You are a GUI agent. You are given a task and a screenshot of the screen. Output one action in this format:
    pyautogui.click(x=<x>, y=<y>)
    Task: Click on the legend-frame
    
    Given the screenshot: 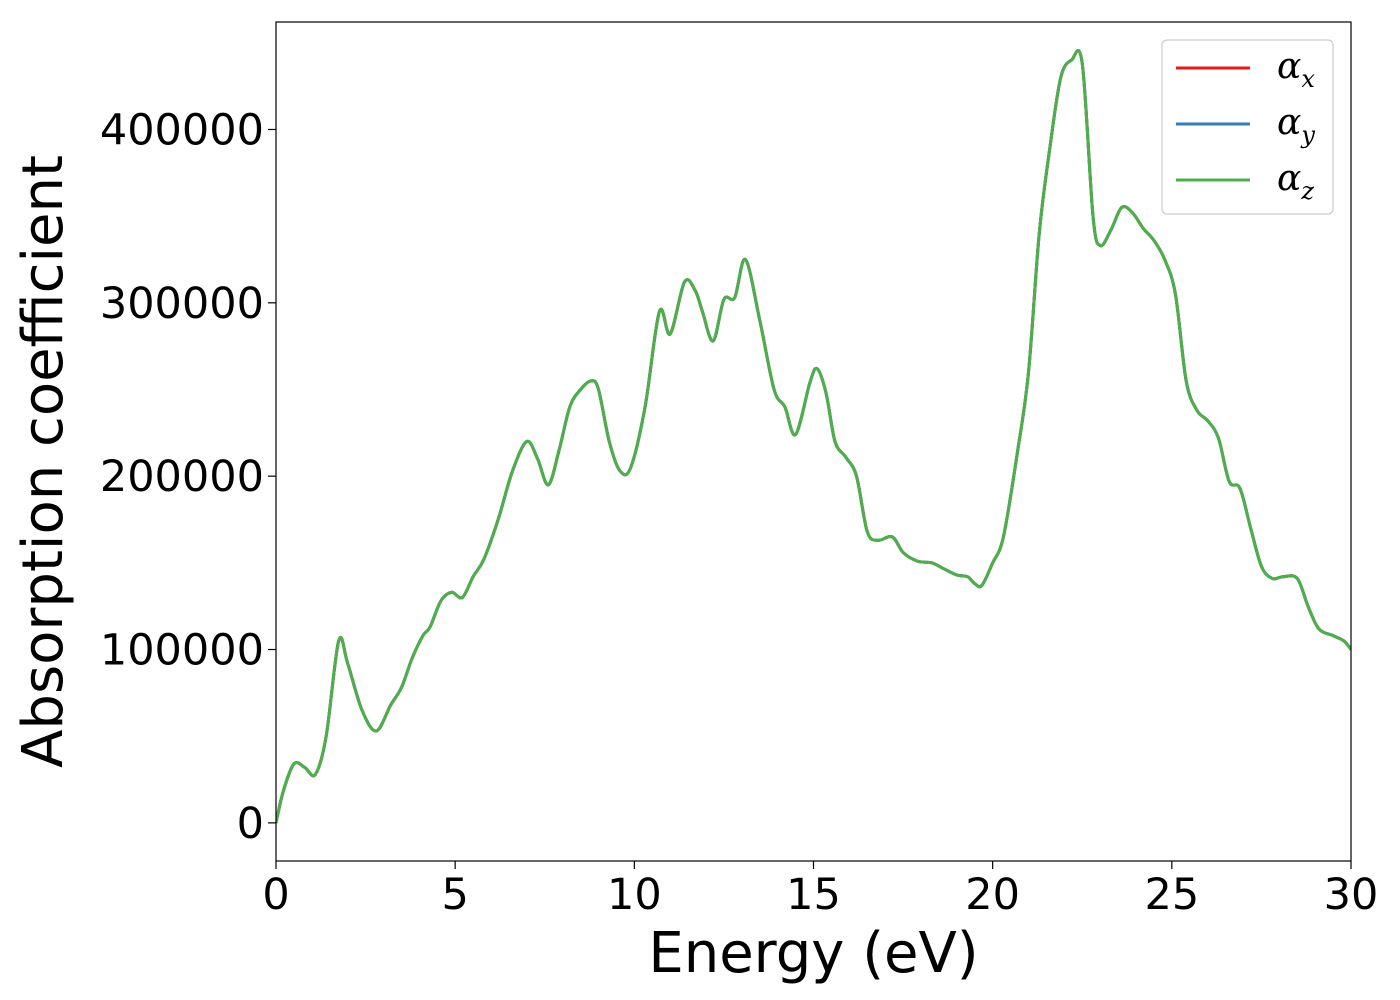 What is the action you would take?
    pyautogui.click(x=1247, y=127)
    